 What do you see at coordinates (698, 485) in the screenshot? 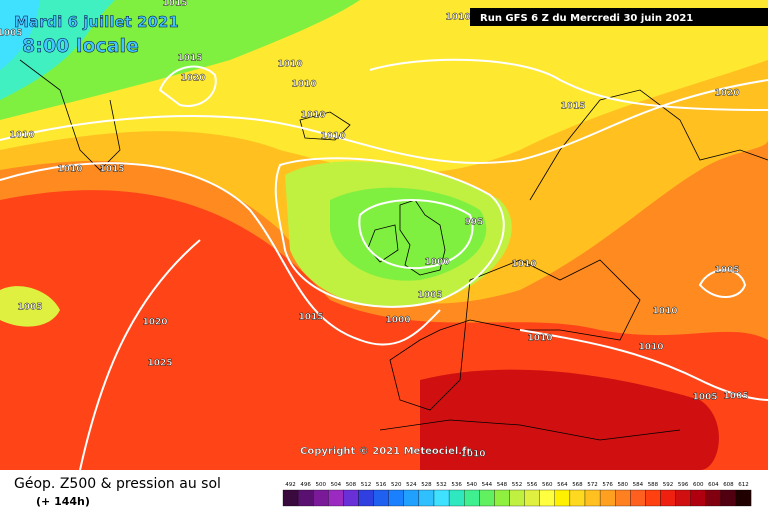
I see `scale-label: 600` at bounding box center [698, 485].